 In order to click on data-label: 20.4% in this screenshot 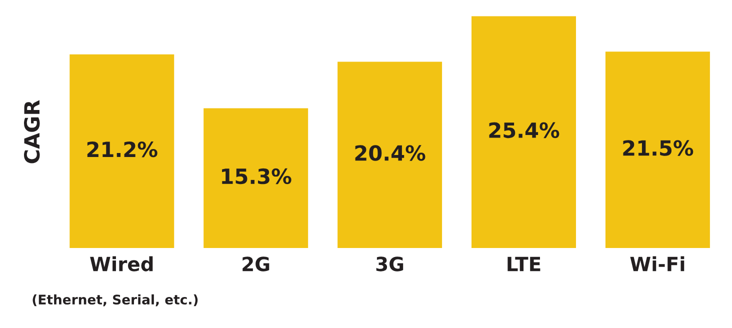, I will do `click(390, 153)`.